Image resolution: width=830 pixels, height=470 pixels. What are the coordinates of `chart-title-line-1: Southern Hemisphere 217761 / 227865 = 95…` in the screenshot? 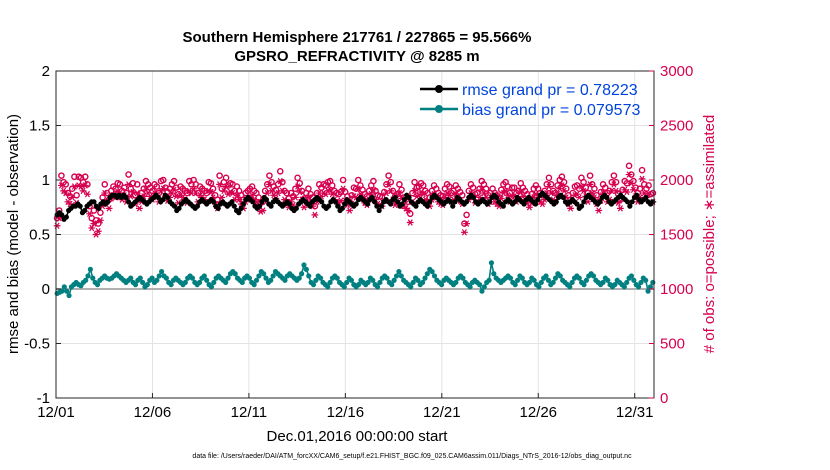 It's located at (357, 37).